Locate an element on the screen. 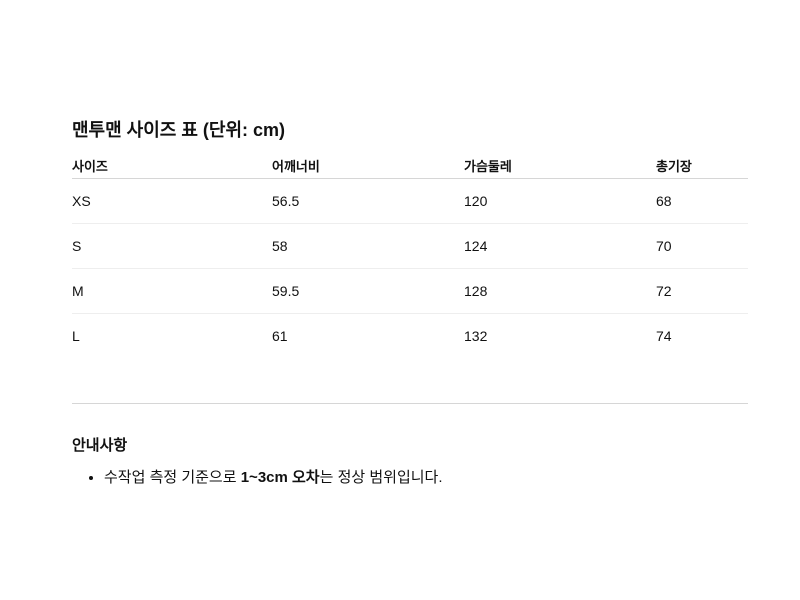 The width and height of the screenshot is (800, 600). table-row: S 58 124 70 is located at coordinates (410, 246).